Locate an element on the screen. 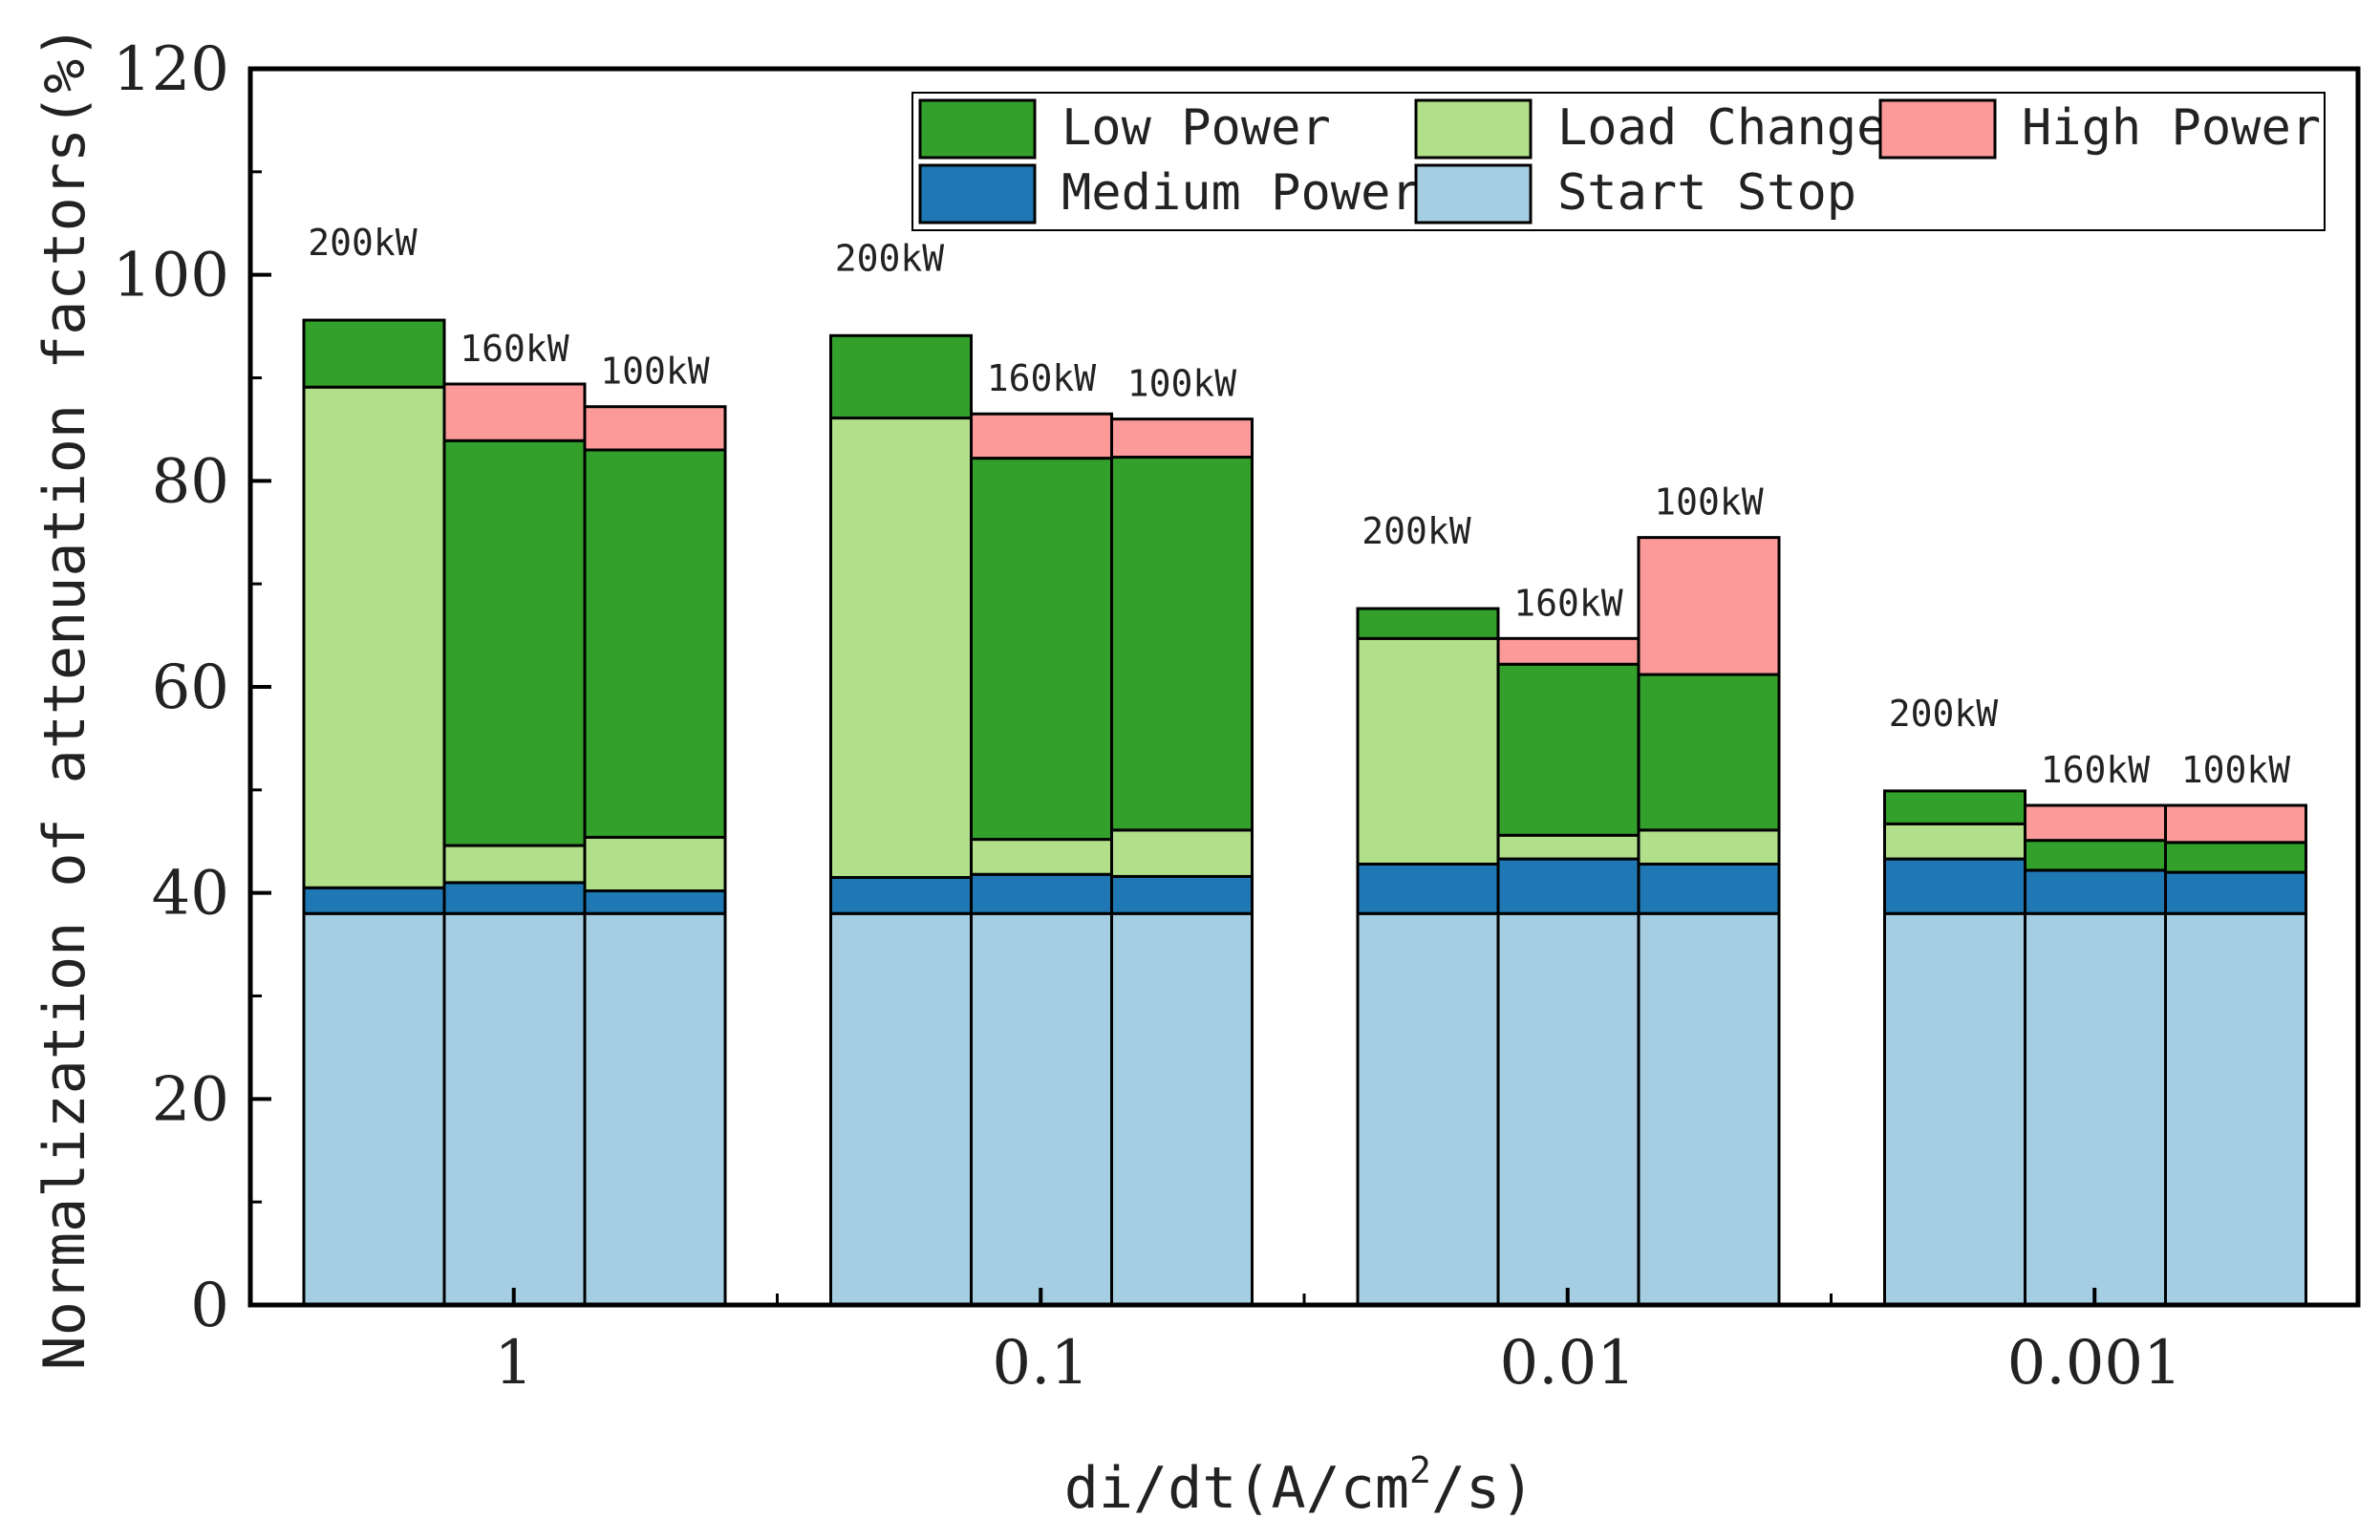 This screenshot has width=2380, height=1540. y-tick-label: 80 is located at coordinates (190, 481).